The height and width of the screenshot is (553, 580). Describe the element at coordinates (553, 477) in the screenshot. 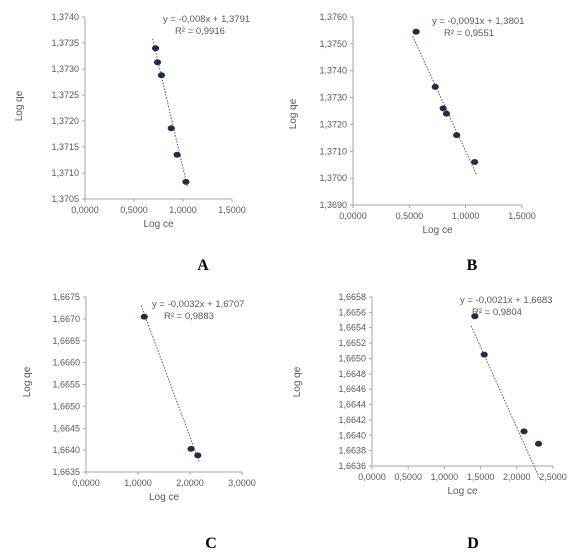

I see `x-tick-label: 2,5000` at that location.